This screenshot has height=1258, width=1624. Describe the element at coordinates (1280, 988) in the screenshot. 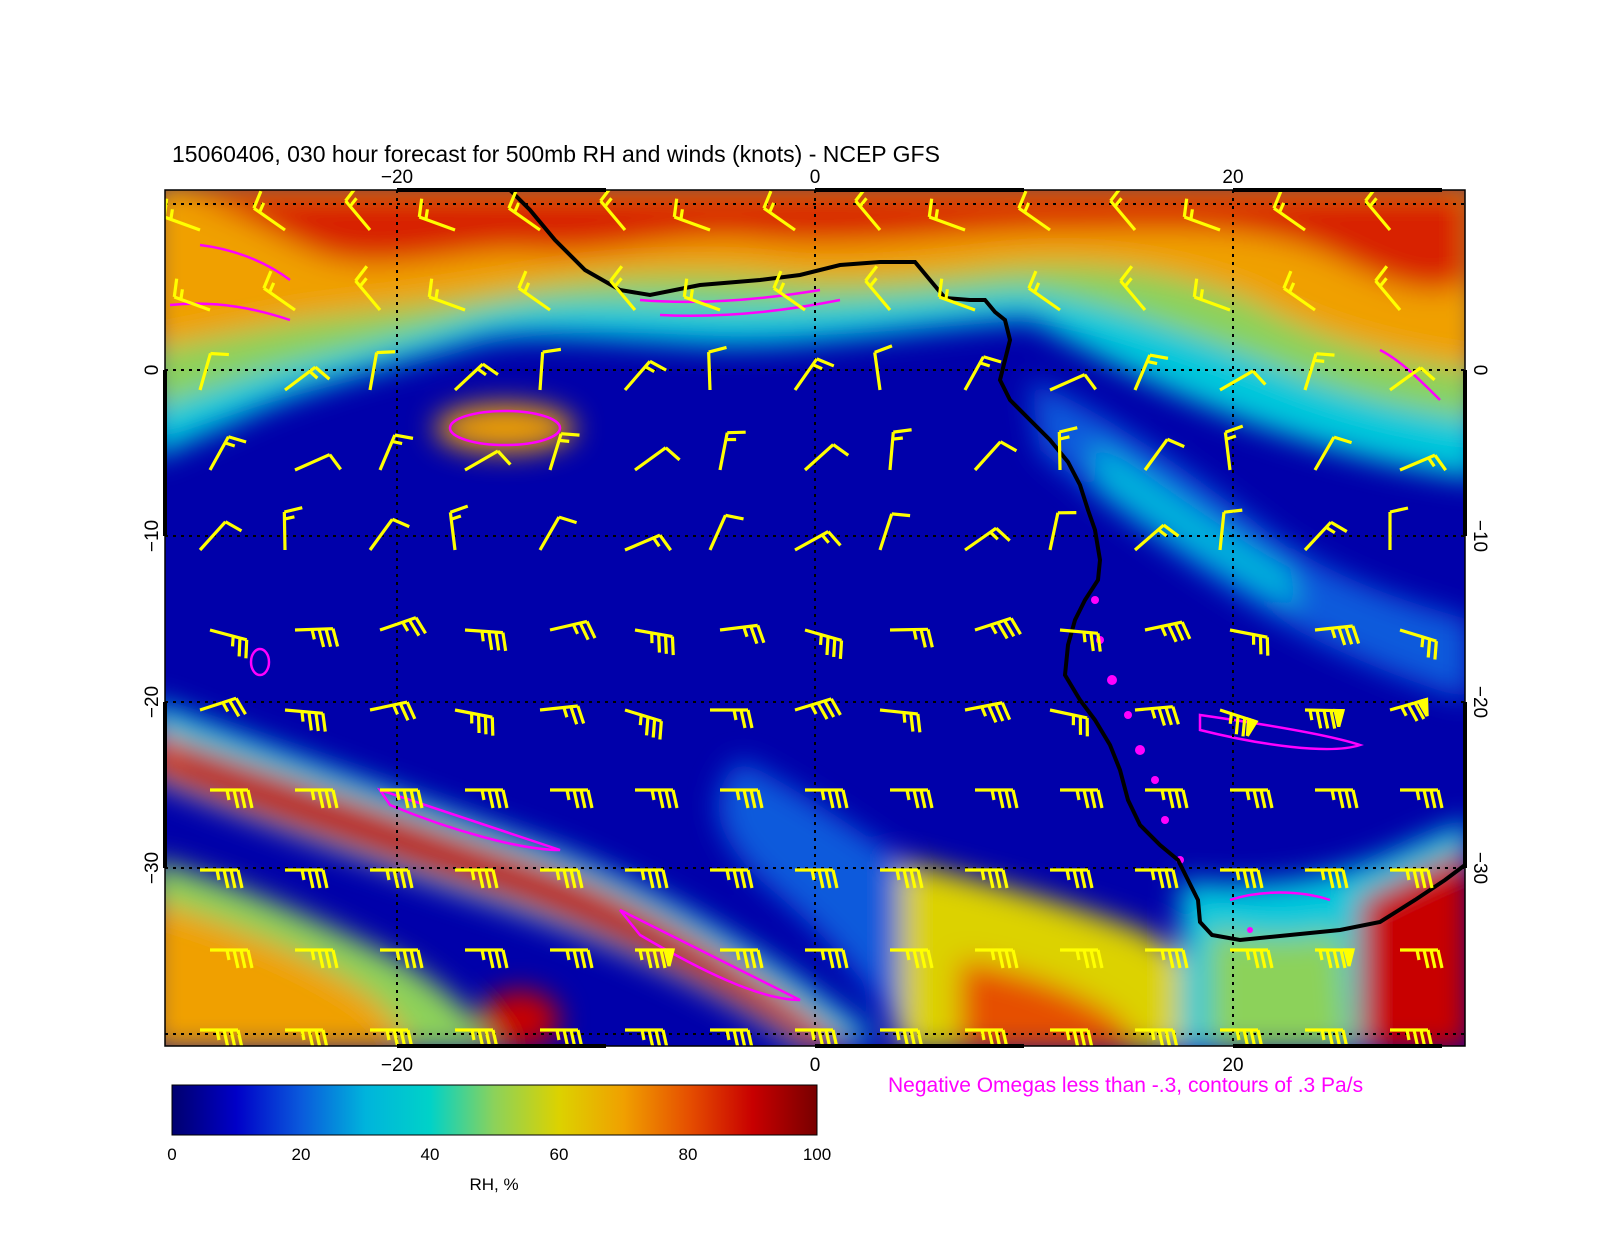

I see `rh-far-se-mid` at that location.